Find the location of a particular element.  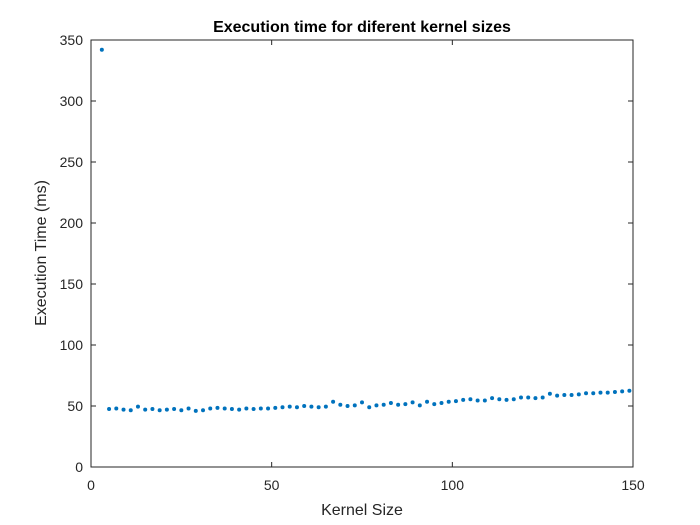

x-tick-label: 0 is located at coordinates (91, 485).